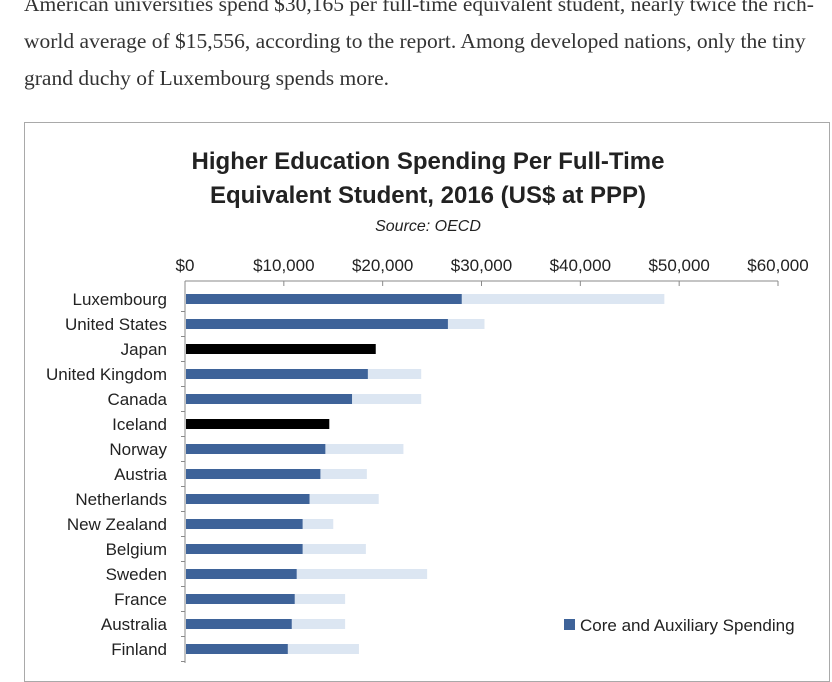 The height and width of the screenshot is (682, 832). What do you see at coordinates (138, 449) in the screenshot?
I see `category-label: Norway` at bounding box center [138, 449].